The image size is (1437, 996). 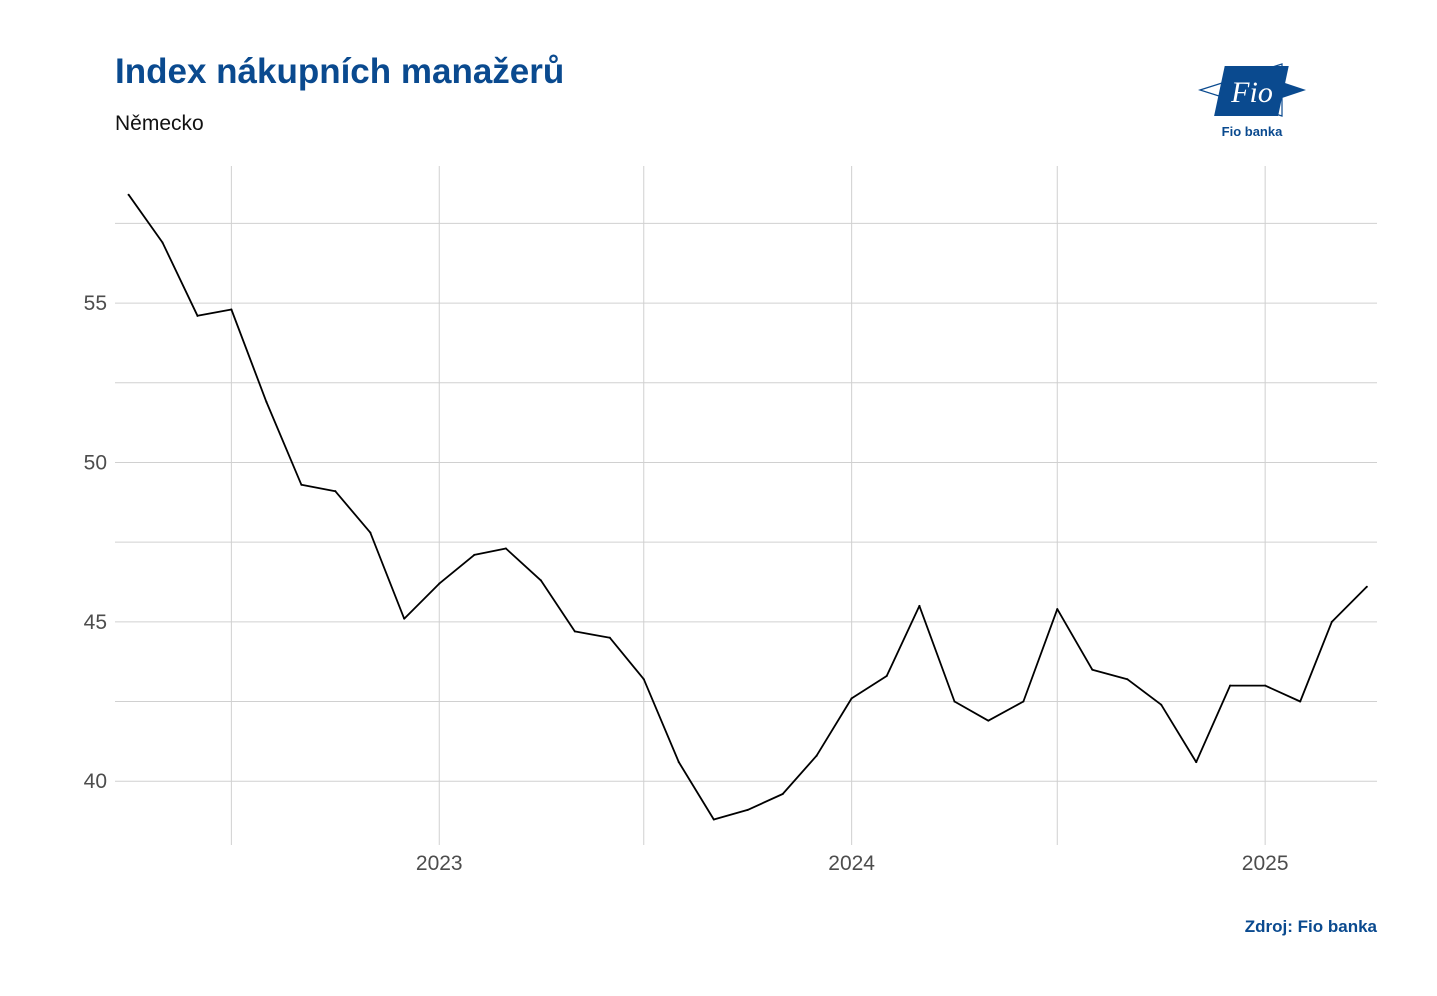 I want to click on y-tick-label: 40, so click(x=95, y=781).